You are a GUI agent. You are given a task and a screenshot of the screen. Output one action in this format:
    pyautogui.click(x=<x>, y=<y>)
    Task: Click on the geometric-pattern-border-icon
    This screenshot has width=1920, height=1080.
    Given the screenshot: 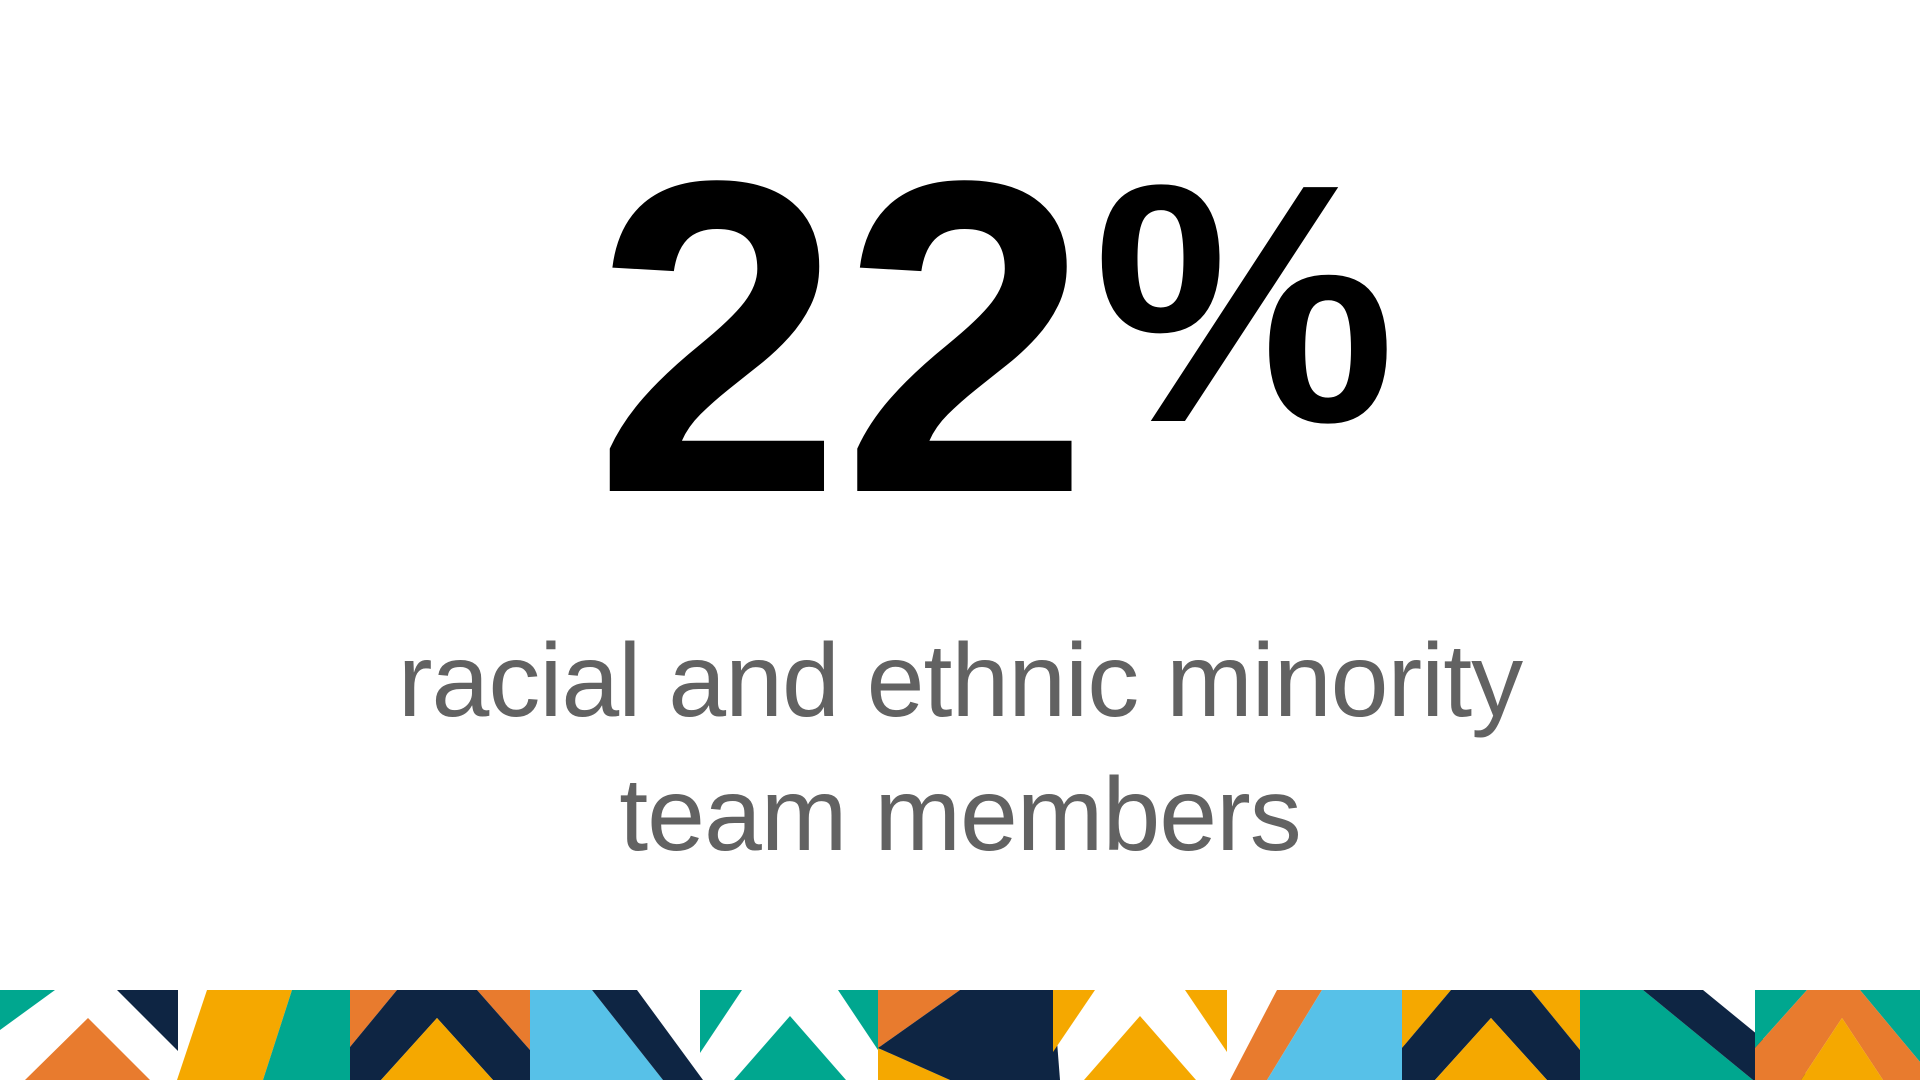 What is the action you would take?
    pyautogui.click(x=960, y=1035)
    